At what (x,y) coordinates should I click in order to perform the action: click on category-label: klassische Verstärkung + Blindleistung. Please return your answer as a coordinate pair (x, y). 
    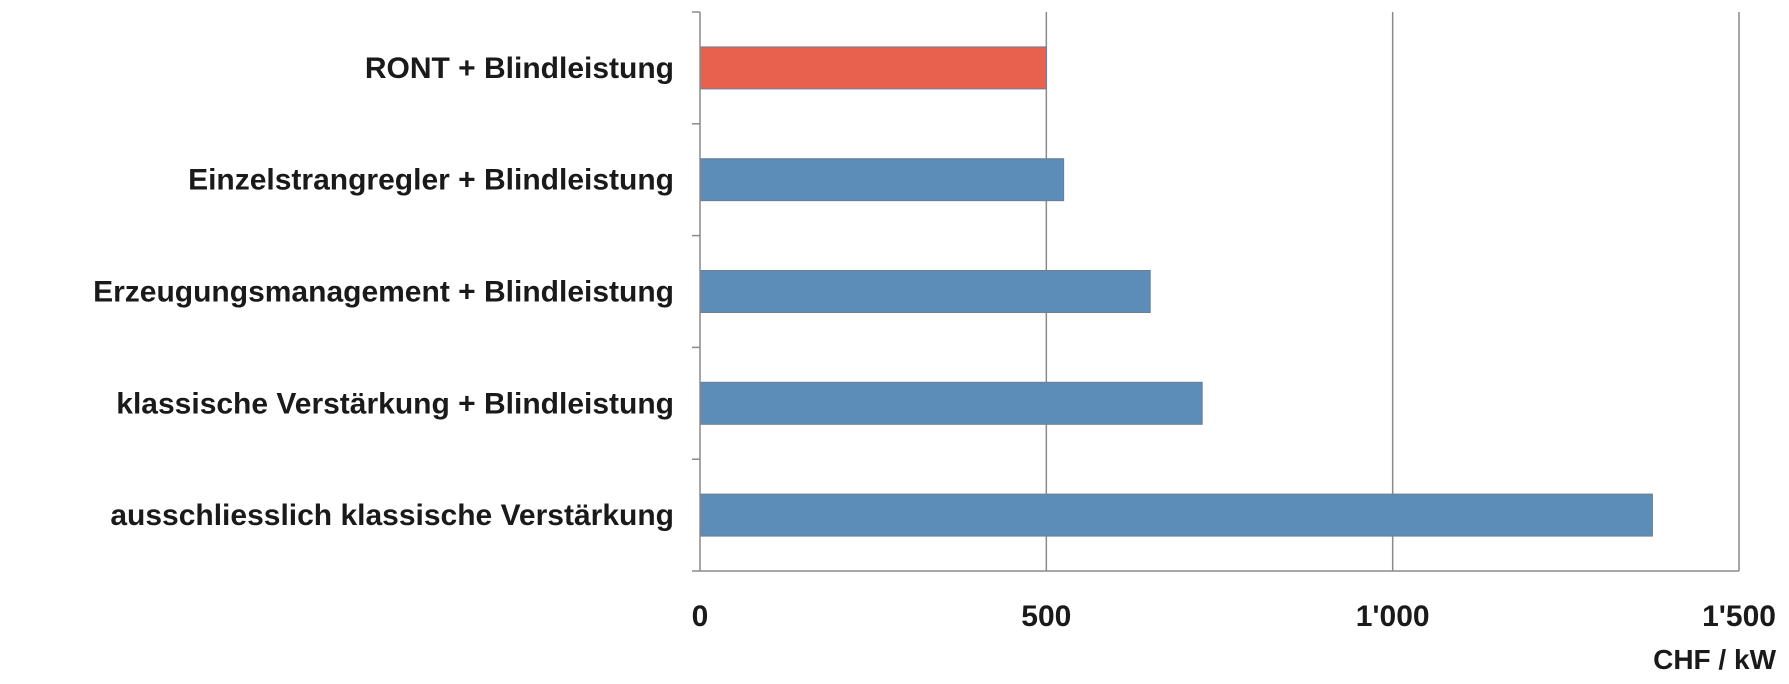
    Looking at the image, I should click on (395, 403).